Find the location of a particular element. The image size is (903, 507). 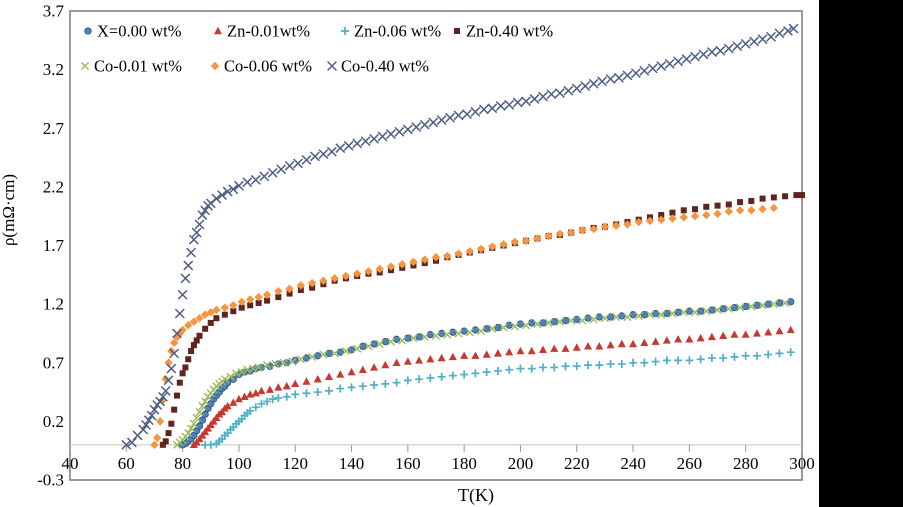

x-tick-label: 100 is located at coordinates (239, 463).